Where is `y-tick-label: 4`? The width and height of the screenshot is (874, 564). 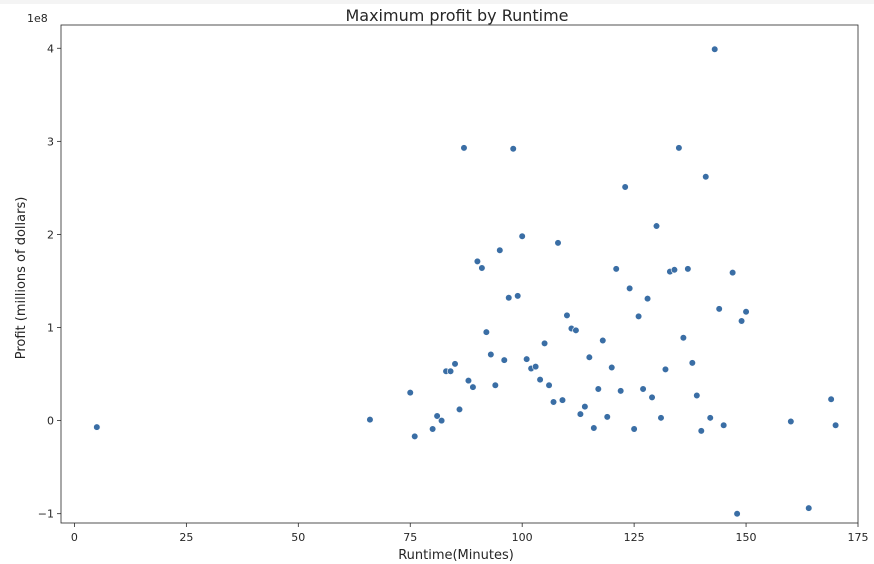 y-tick-label: 4 is located at coordinates (50, 48).